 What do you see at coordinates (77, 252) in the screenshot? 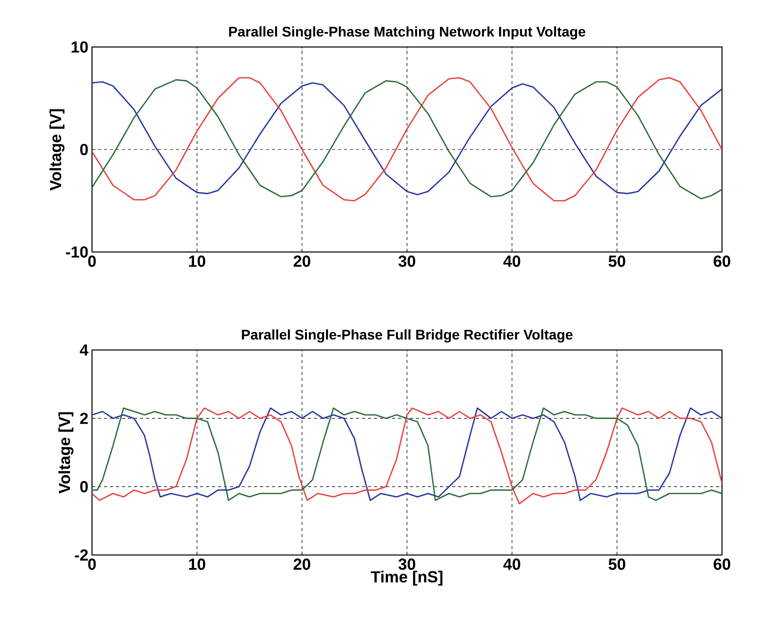
I see `y-tick-label: -10` at bounding box center [77, 252].